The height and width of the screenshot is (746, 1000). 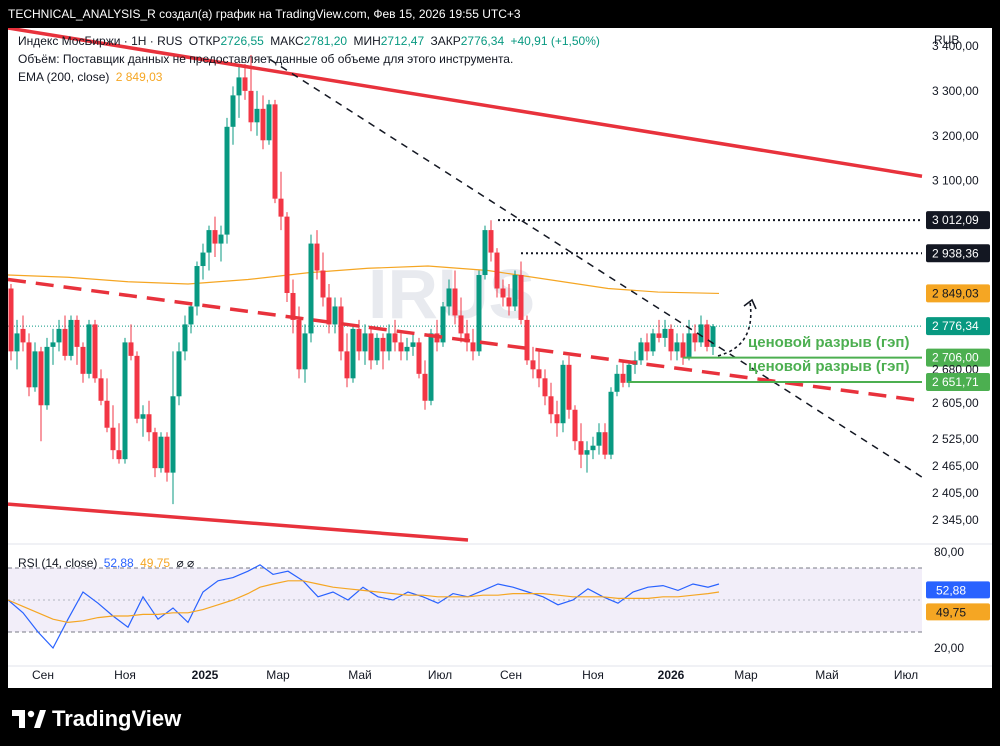 What do you see at coordinates (325, 41) in the screenshot?
I see `high-value: 2781,20` at bounding box center [325, 41].